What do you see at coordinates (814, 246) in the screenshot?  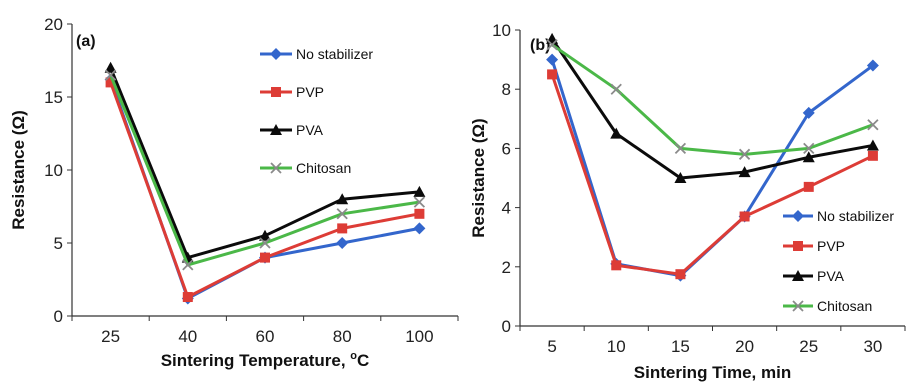 I see `panel-b-legend-item-pvp: PVP` at bounding box center [814, 246].